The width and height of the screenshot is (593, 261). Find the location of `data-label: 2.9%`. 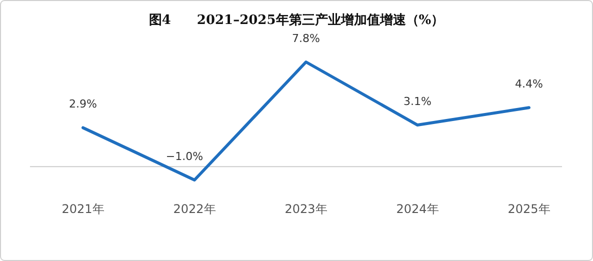

data-label: 2.9% is located at coordinates (83, 104).